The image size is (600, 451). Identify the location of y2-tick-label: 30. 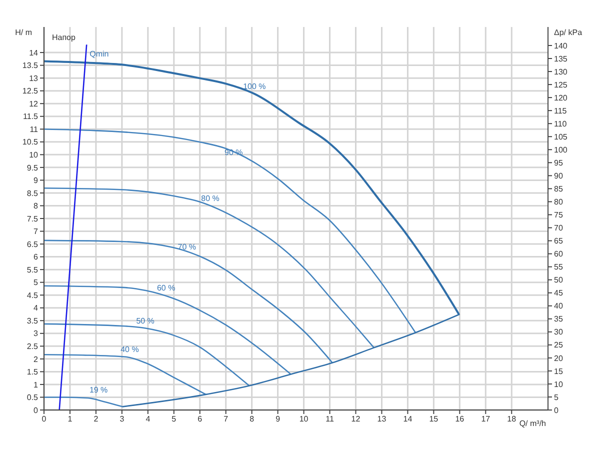
(559, 332).